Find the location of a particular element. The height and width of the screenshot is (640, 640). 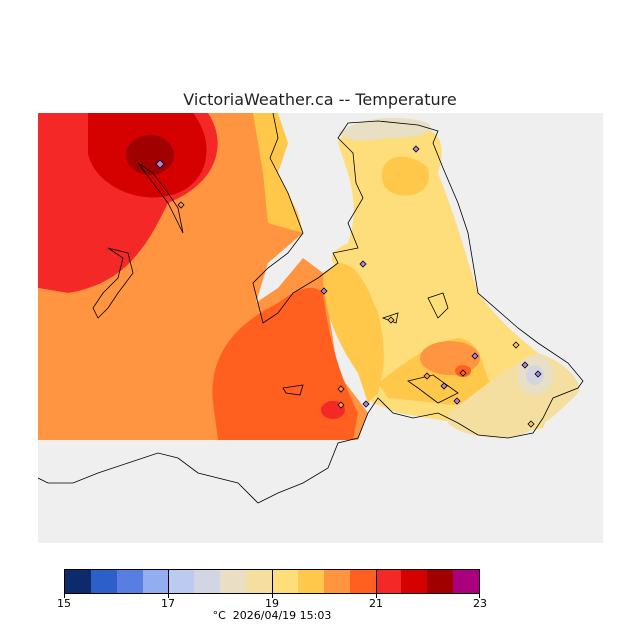

unit-label: °C is located at coordinates (219, 615).